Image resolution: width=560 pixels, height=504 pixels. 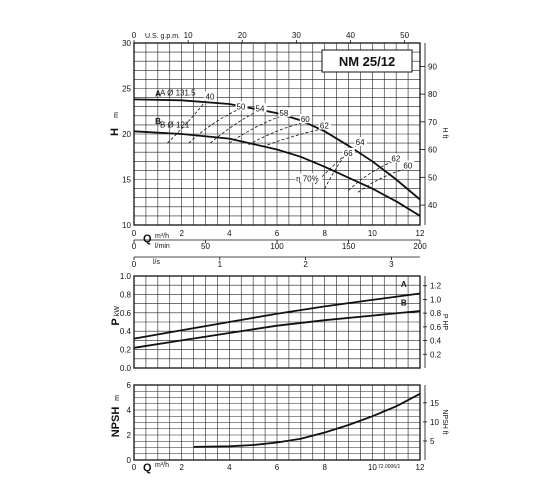 I want to click on npsh-x-tick-label: 0, so click(x=134, y=467).